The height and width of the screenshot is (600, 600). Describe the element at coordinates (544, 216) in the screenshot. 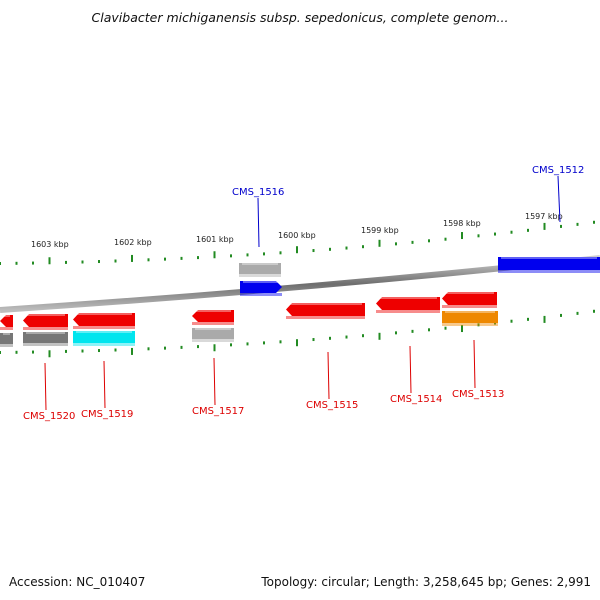

I see `scale-tick-label: 1597 kbp` at that location.